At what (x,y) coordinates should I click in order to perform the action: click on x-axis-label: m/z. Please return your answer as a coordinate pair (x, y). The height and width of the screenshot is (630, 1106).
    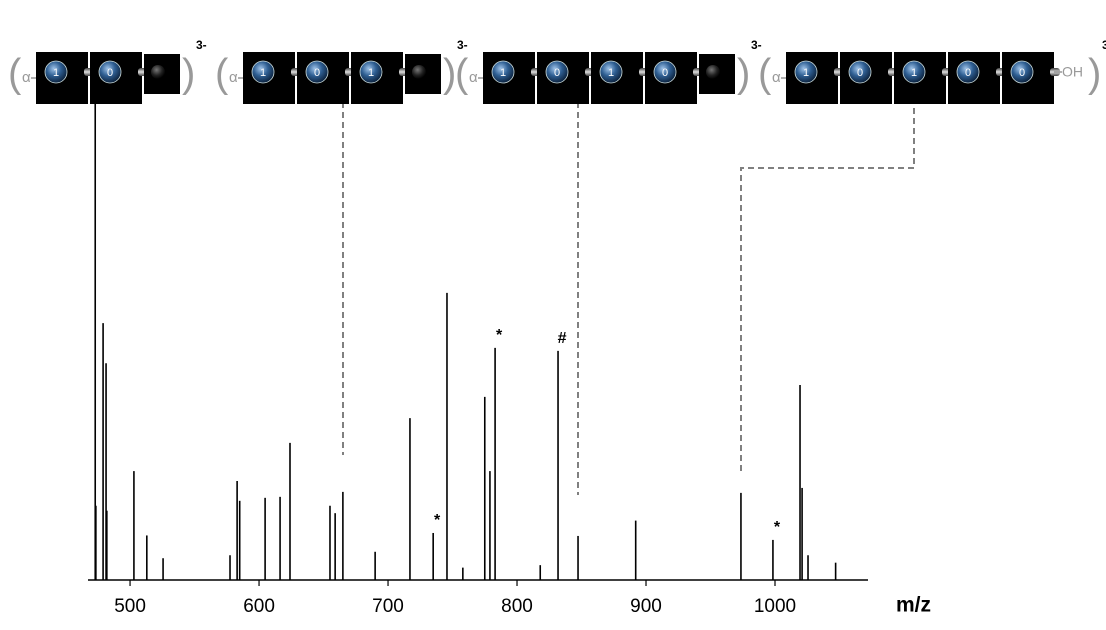
    Looking at the image, I should click on (913, 605).